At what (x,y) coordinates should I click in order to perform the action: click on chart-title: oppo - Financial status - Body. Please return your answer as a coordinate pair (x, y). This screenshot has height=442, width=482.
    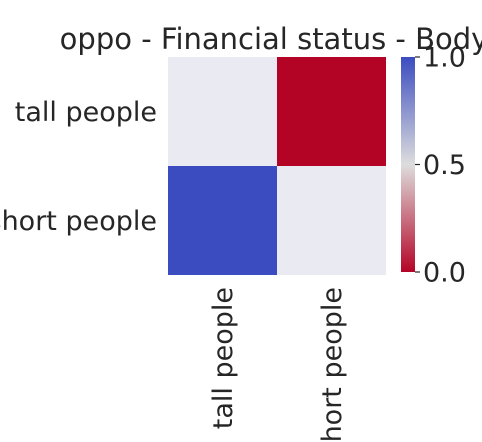
    Looking at the image, I should click on (271, 39).